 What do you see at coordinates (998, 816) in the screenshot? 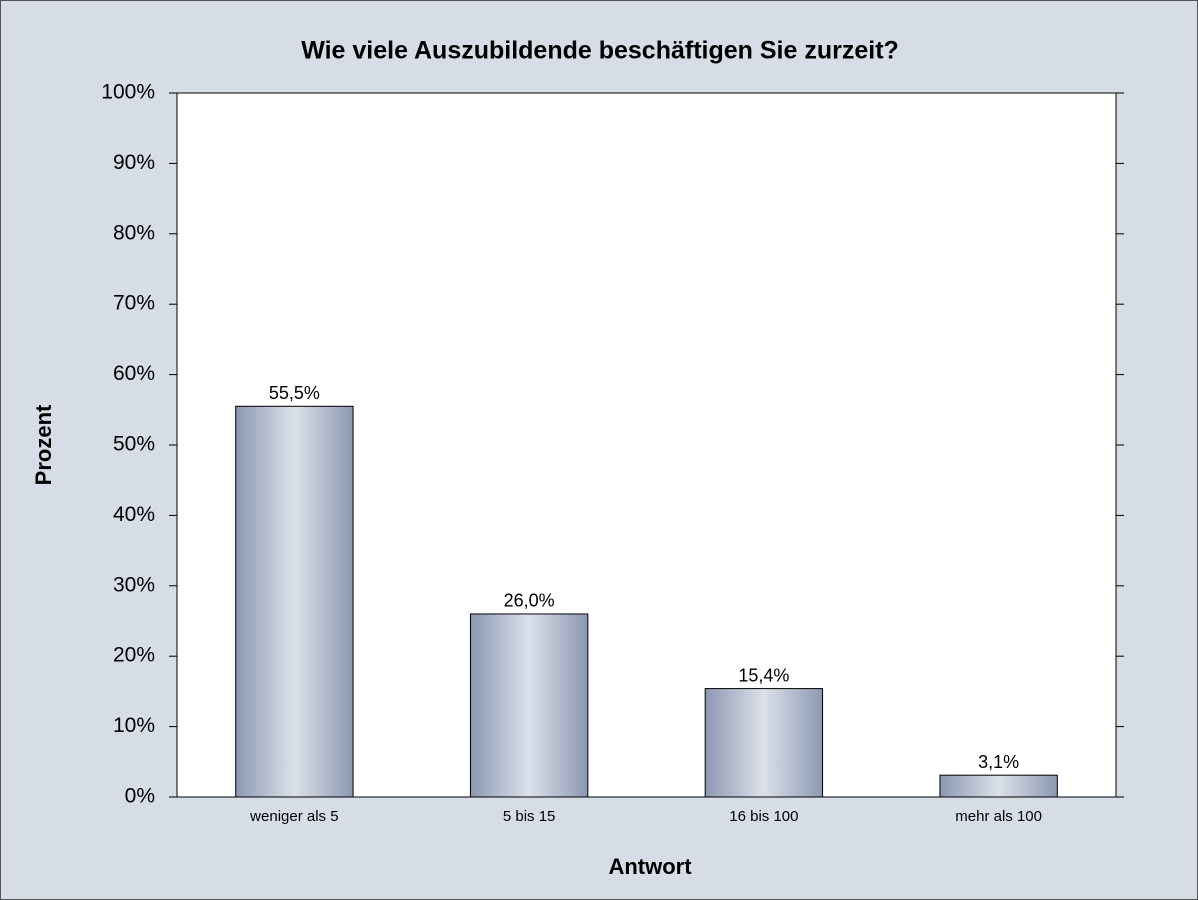
I see `x-tick-label: mehr als 100` at bounding box center [998, 816].